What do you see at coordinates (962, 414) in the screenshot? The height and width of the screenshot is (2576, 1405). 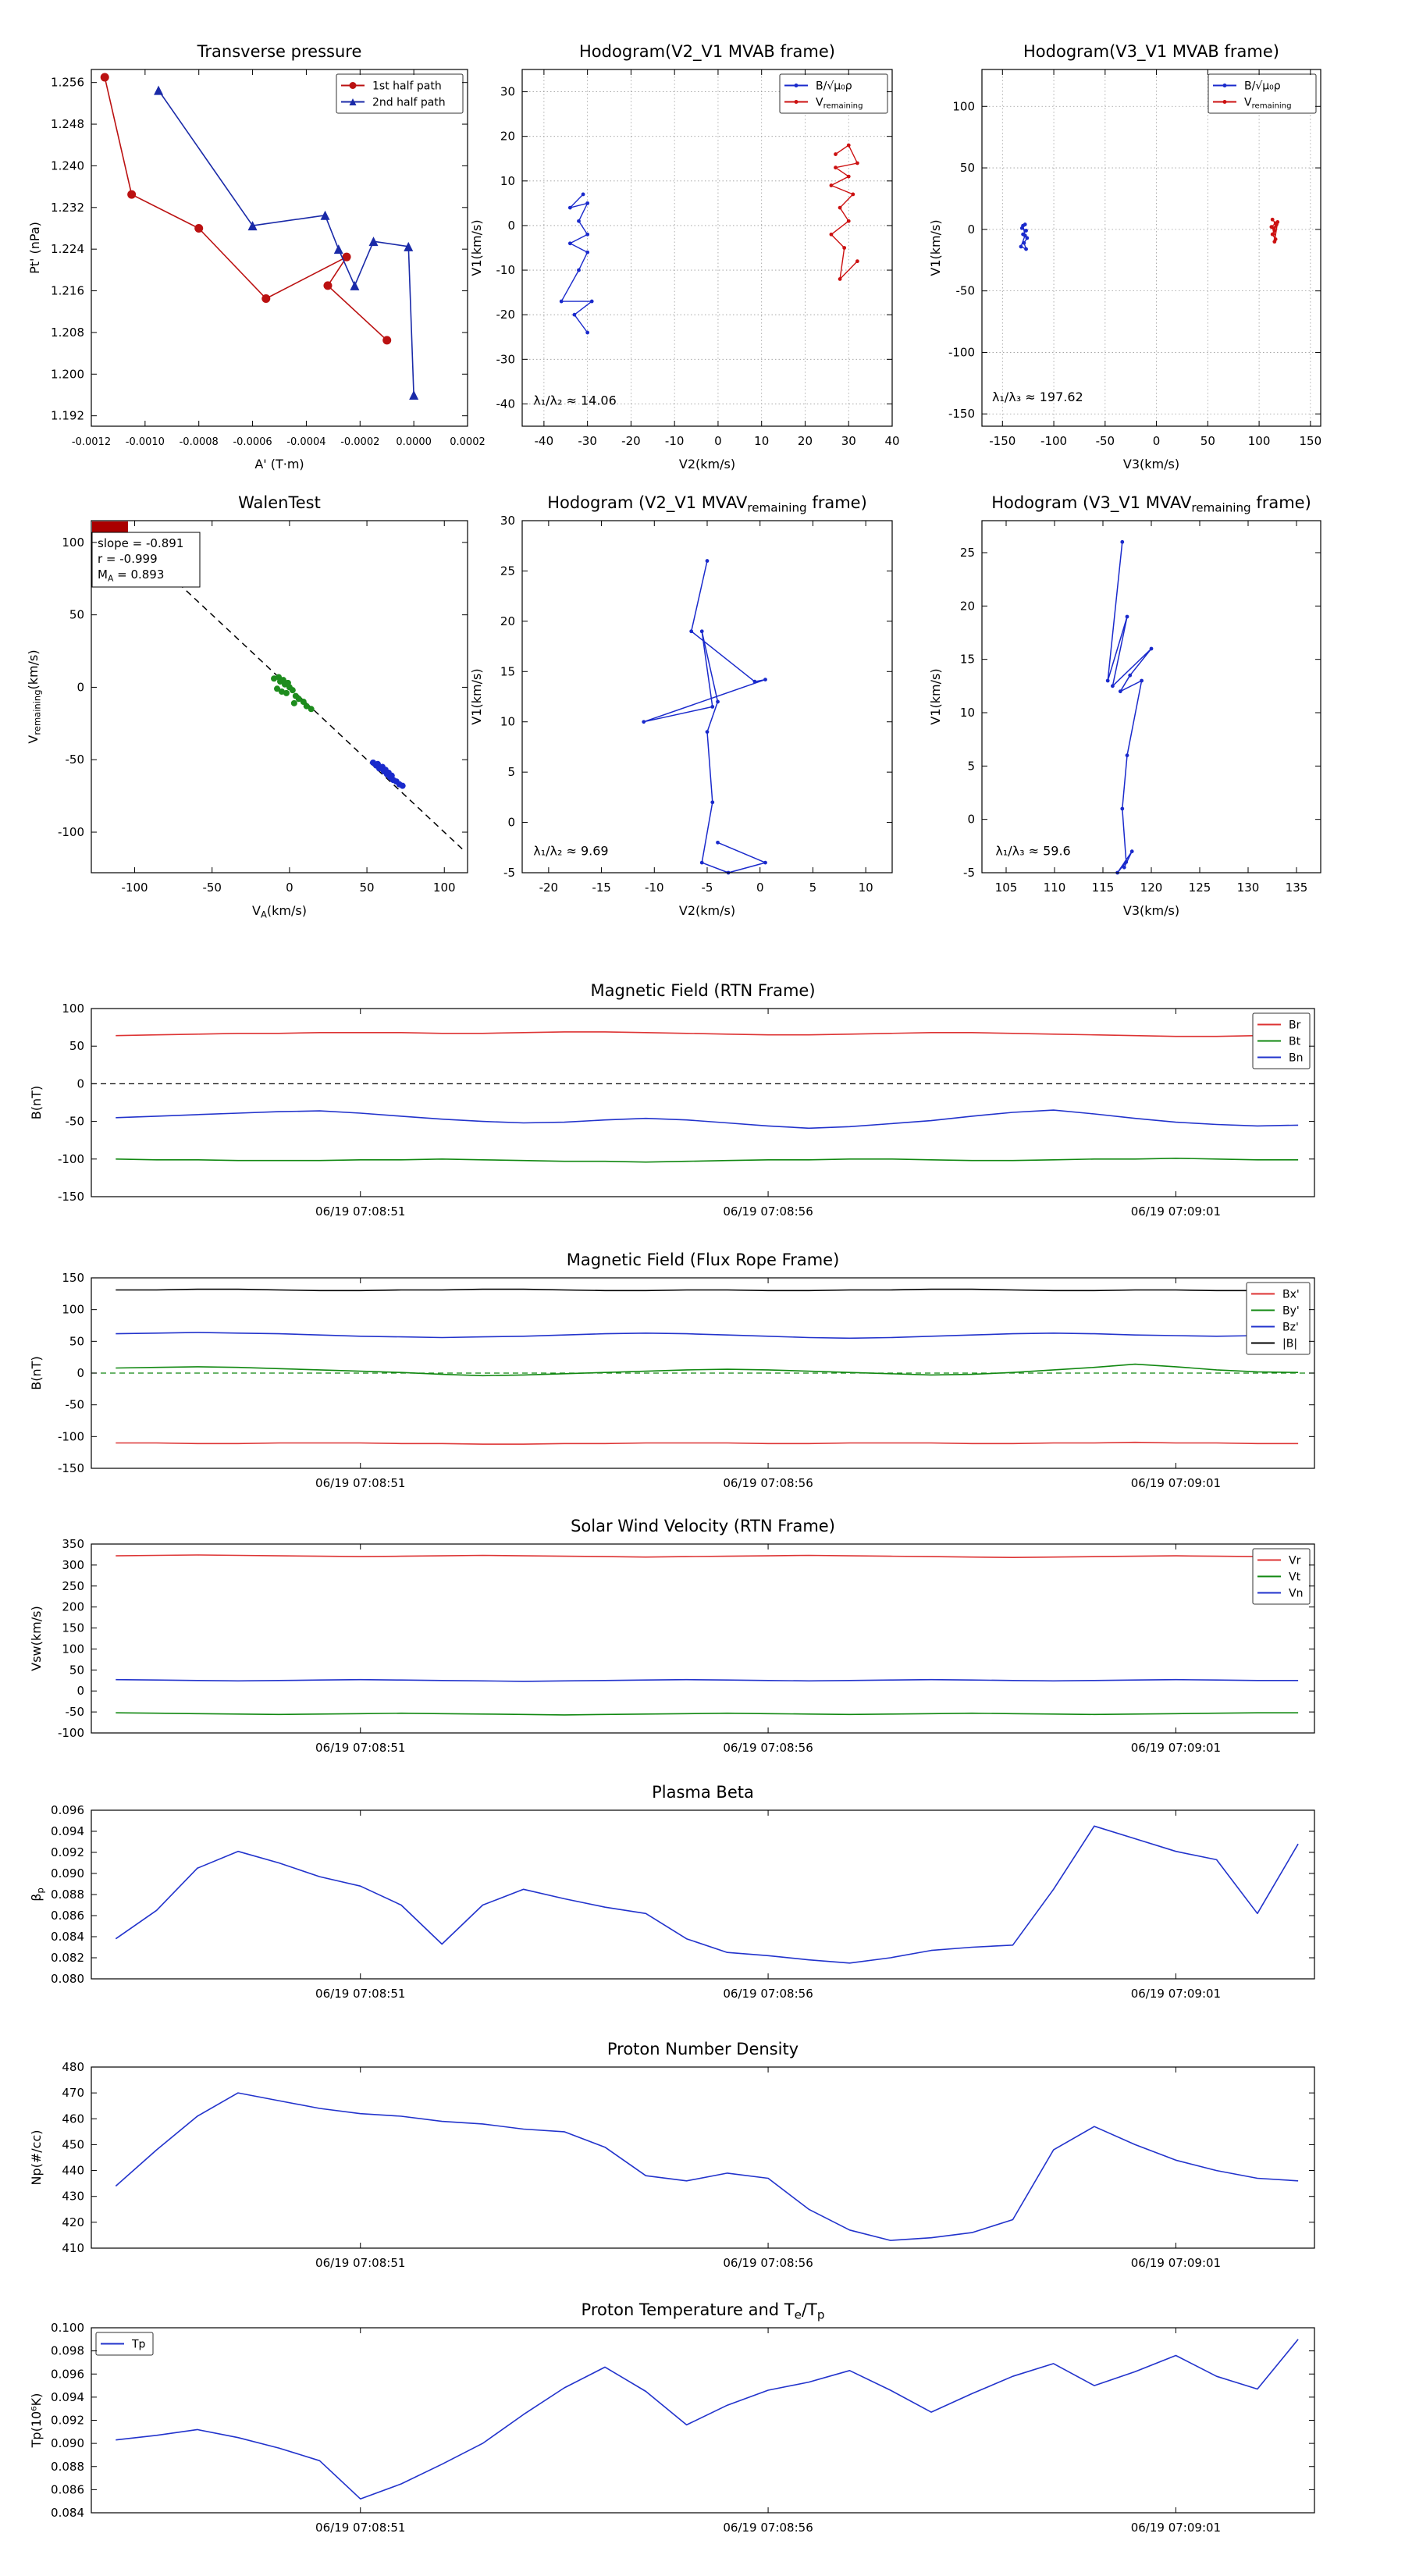 I see `svg-text: -150` at bounding box center [962, 414].